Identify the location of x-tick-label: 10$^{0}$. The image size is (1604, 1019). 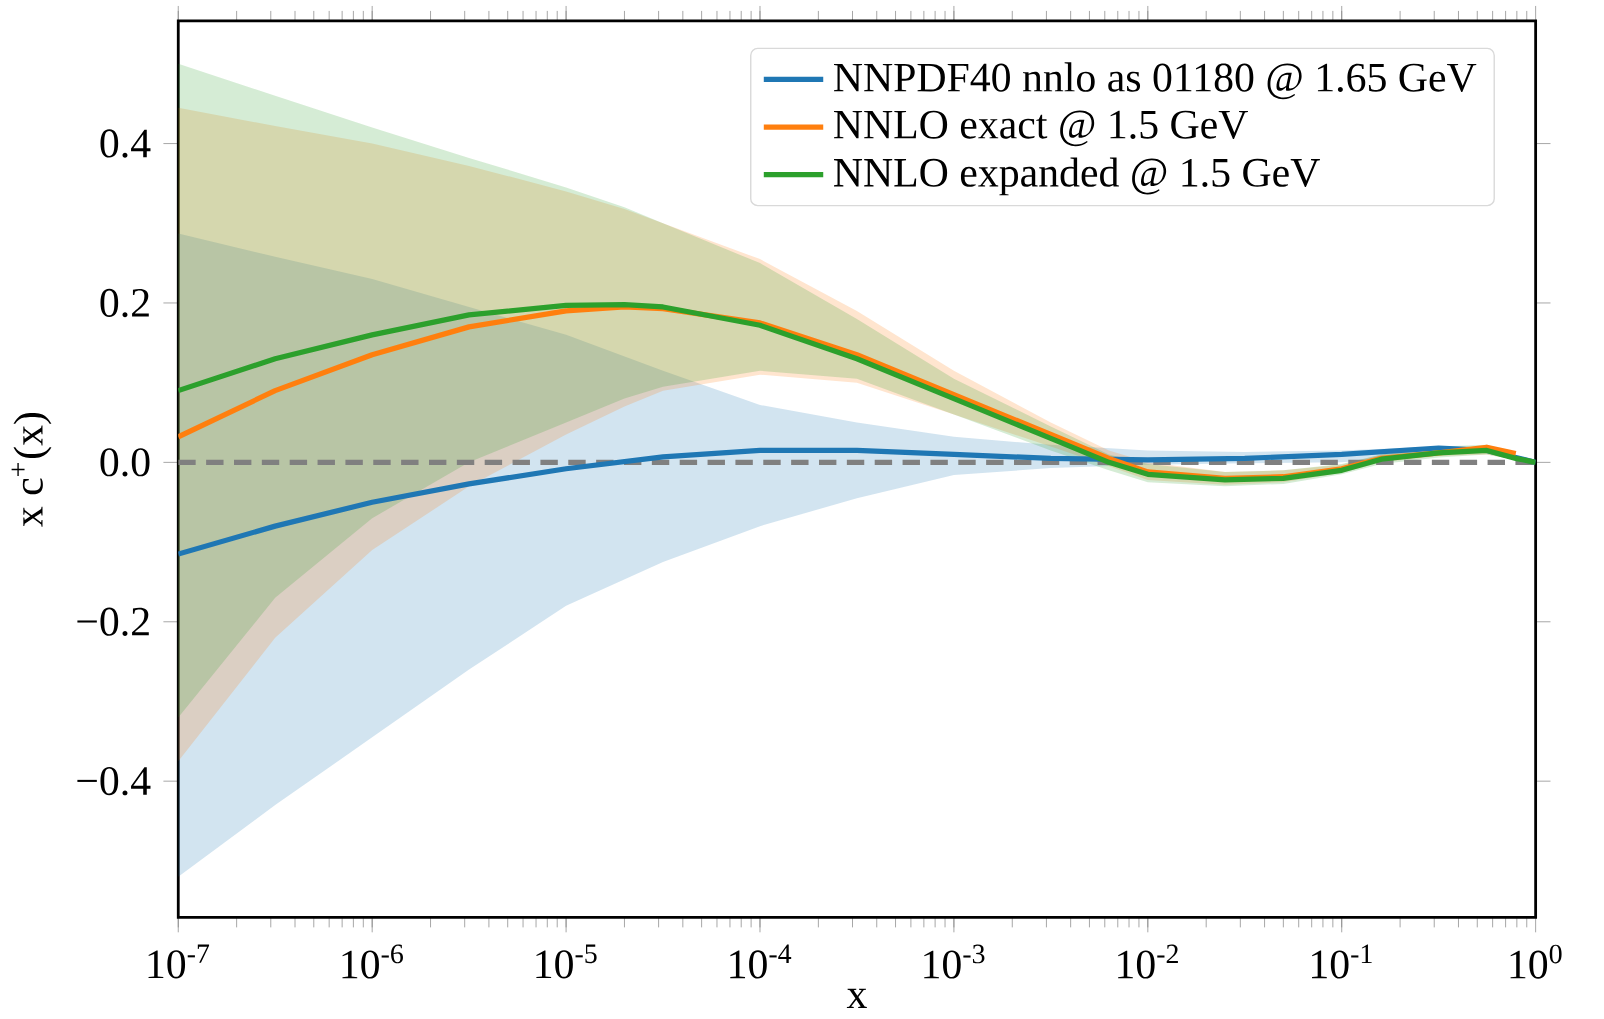
(1536, 961).